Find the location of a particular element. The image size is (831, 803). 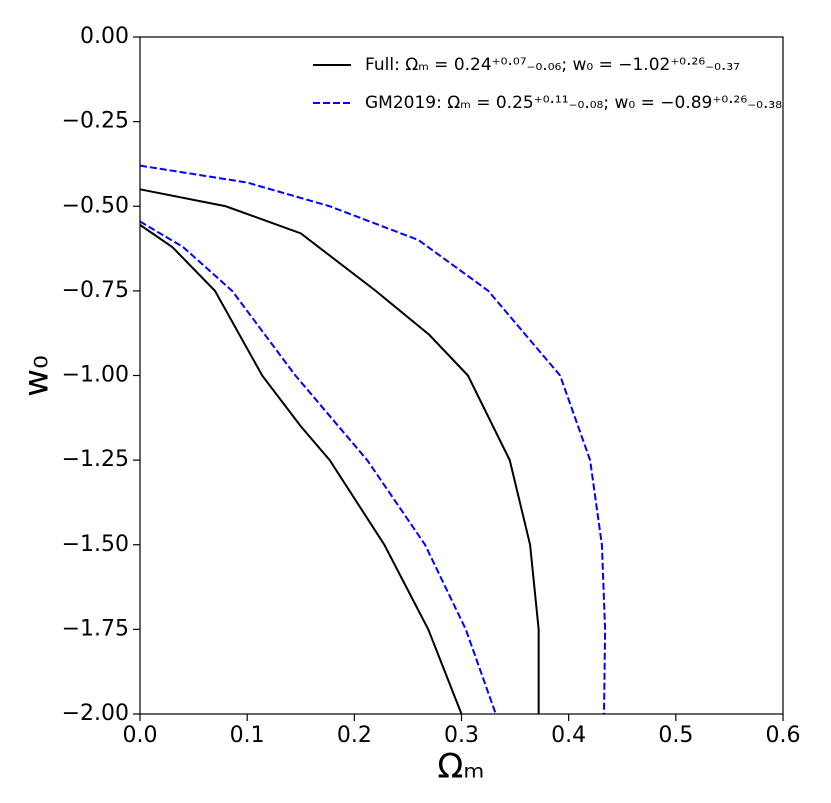

y-tick-label: 0.00 is located at coordinates (104, 36).